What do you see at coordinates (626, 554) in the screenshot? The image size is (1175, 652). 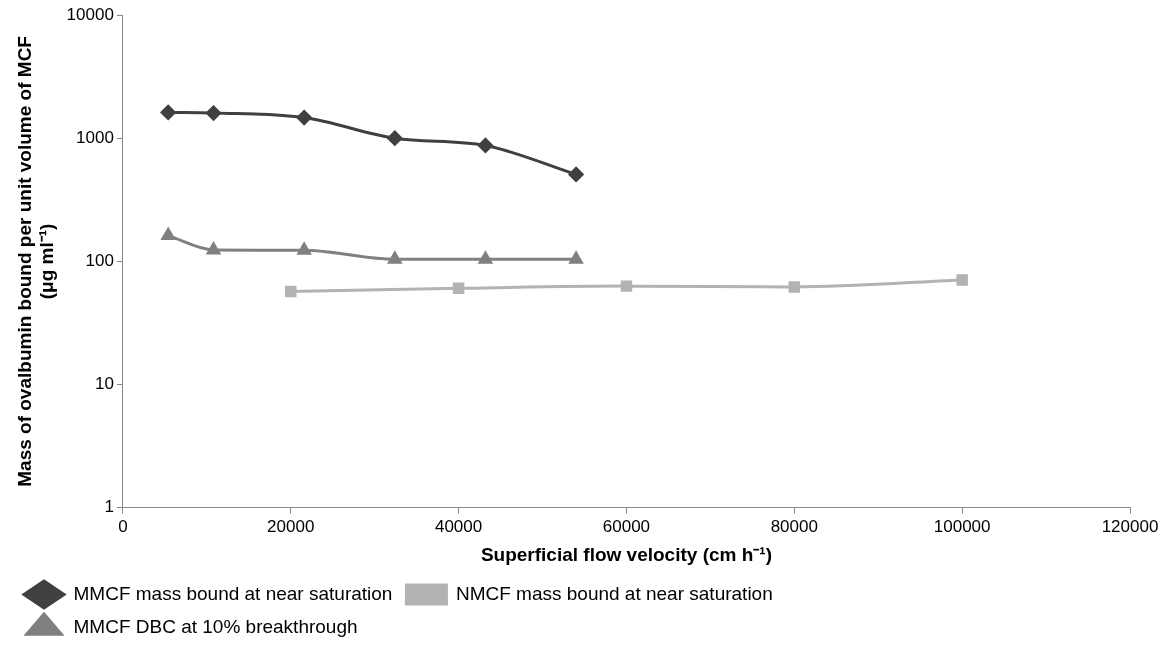 I see `x-axis-title: Superficial flow velocity (cm h⁻¹)` at bounding box center [626, 554].